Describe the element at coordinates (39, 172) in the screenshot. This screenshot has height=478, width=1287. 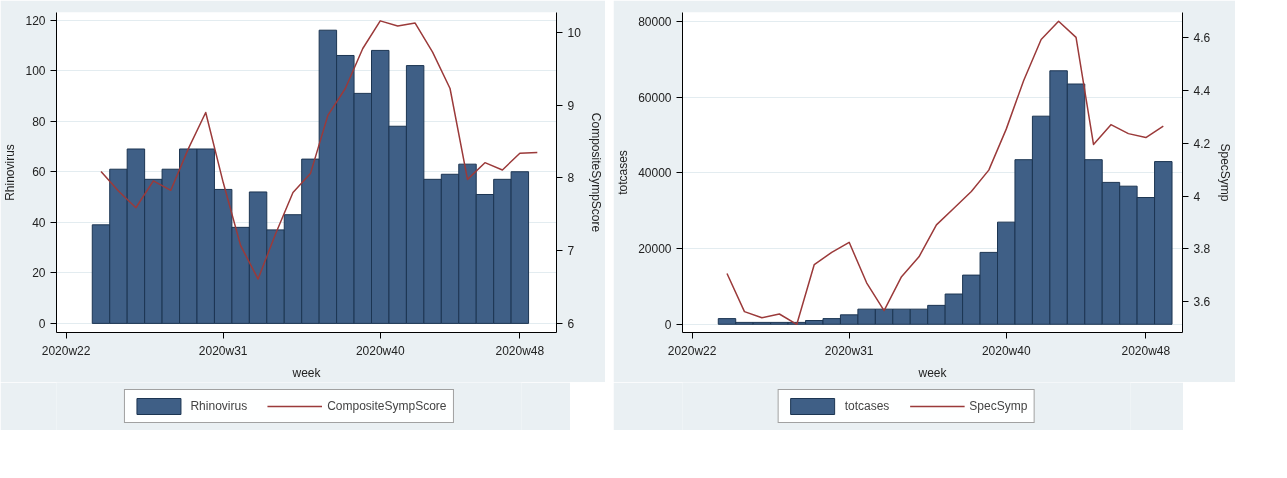
I see `y-tick-label: 60` at that location.